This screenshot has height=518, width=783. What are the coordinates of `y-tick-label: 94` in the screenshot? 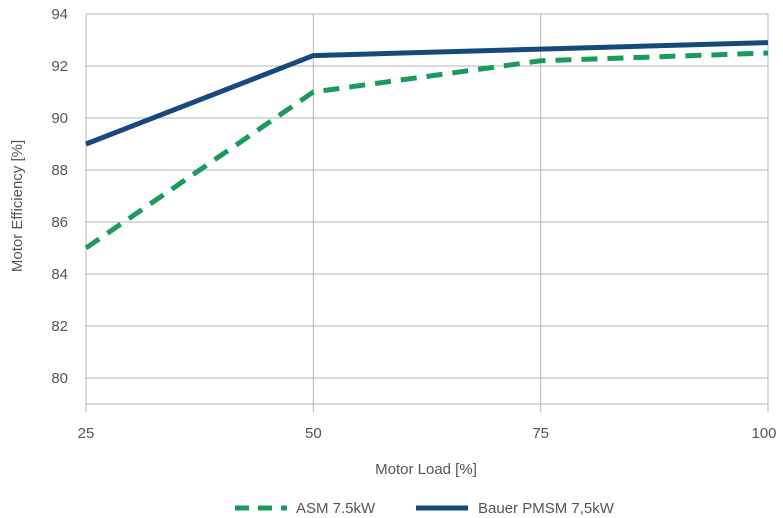 It's located at (59, 14).